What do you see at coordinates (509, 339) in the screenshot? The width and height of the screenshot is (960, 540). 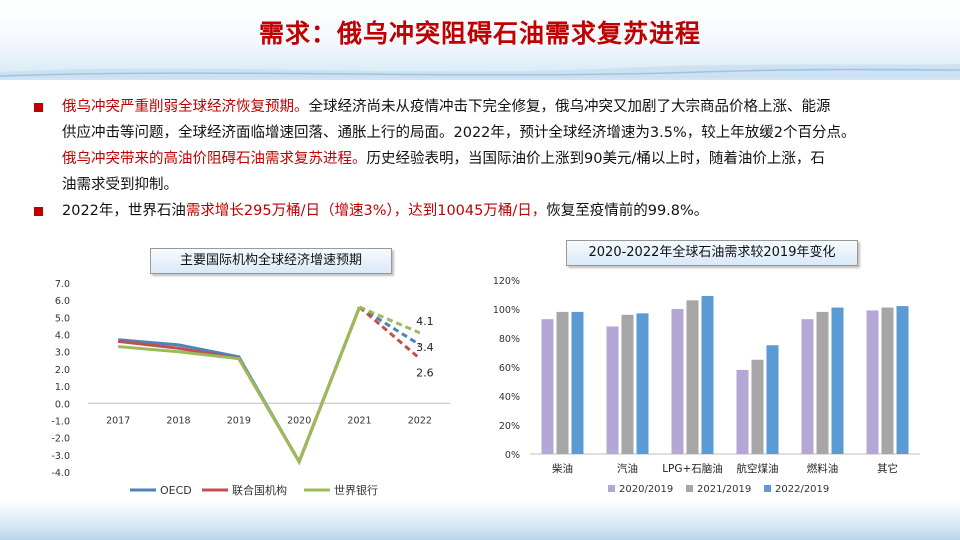 I see `y-tick-label: 80%` at bounding box center [509, 339].